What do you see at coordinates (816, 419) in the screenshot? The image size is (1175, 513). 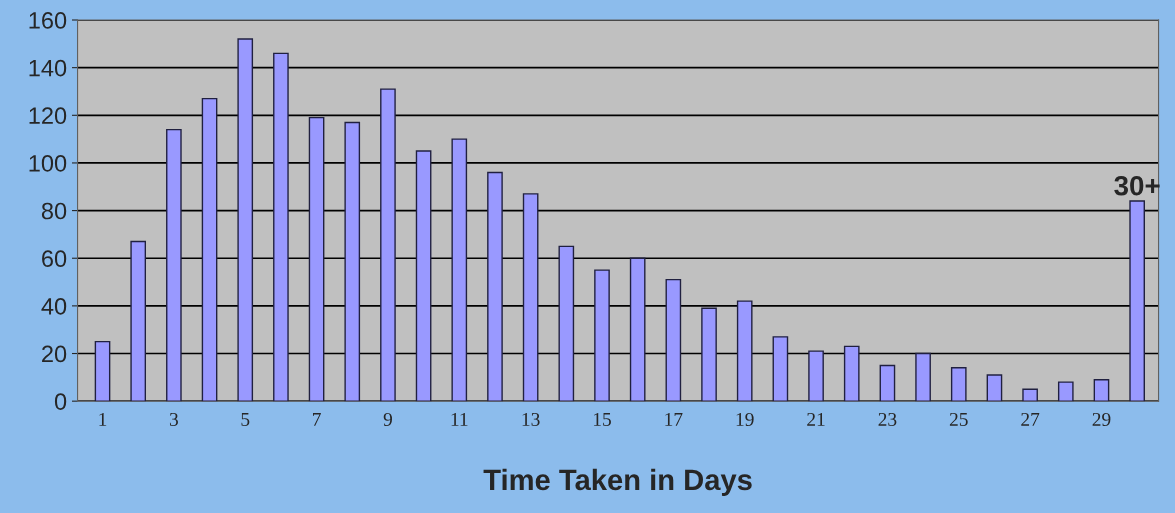 I see `x-tick-label: 21` at bounding box center [816, 419].